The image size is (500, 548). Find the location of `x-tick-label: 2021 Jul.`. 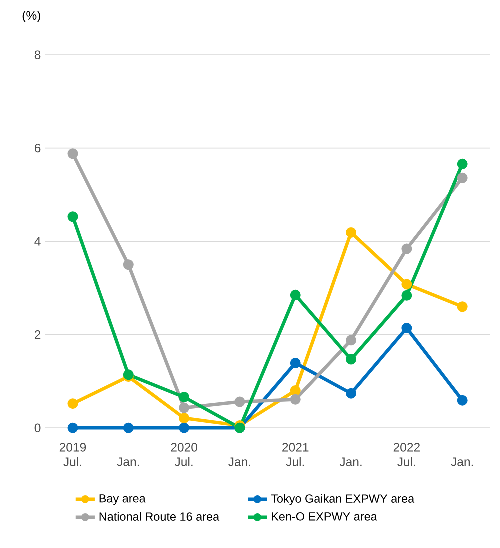

x-tick-label: 2021 Jul. is located at coordinates (295, 454).